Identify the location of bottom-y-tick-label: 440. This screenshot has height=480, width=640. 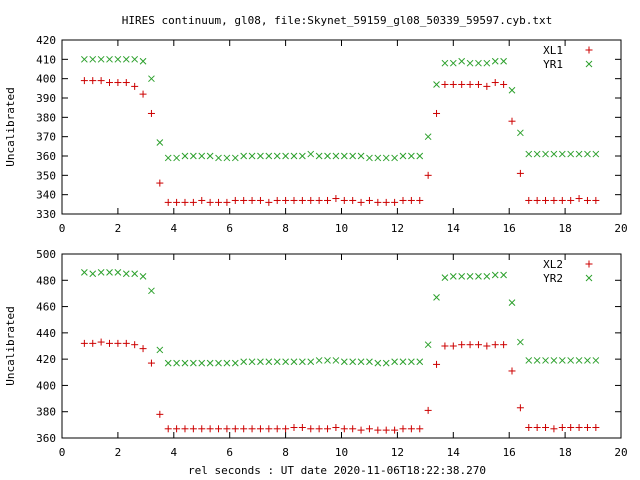
(46, 333).